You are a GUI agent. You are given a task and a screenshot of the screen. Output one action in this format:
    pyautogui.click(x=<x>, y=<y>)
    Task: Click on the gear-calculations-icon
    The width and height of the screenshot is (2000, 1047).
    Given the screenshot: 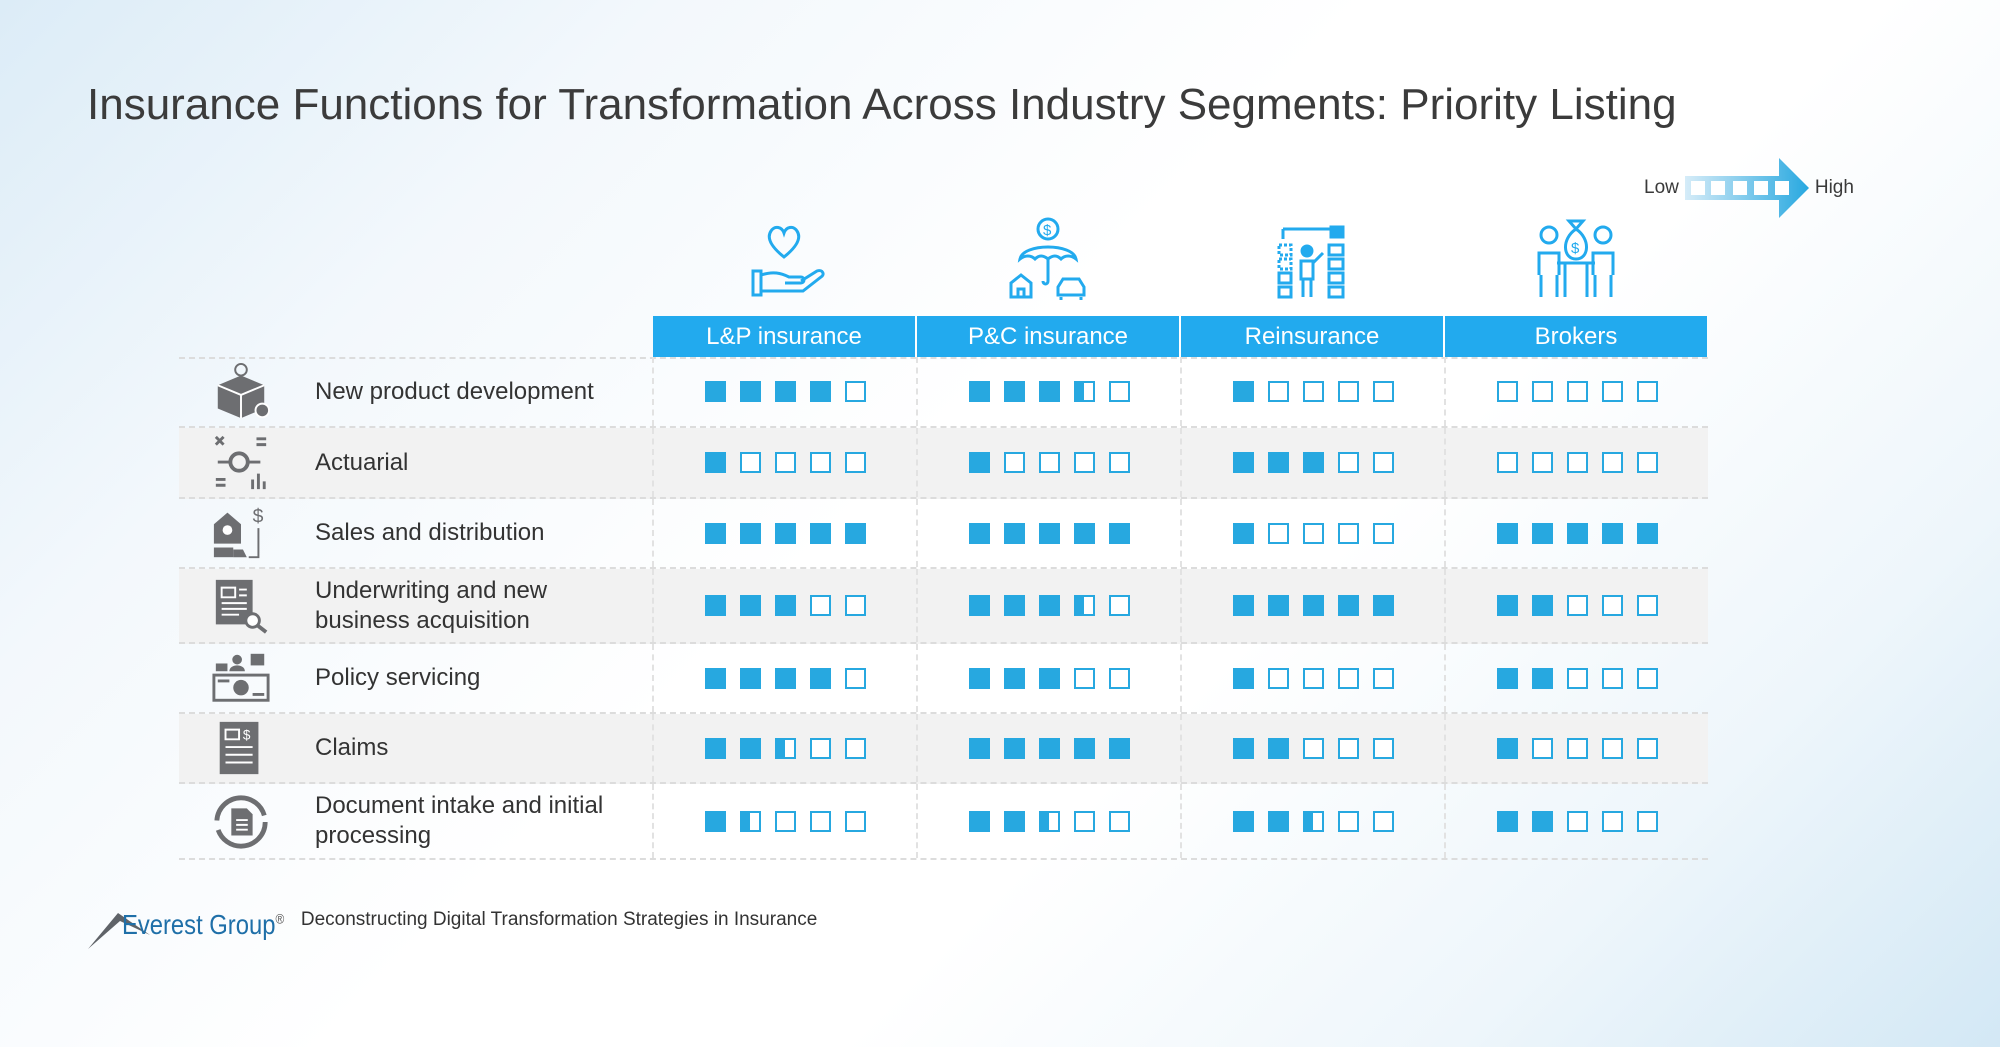 What is the action you would take?
    pyautogui.click(x=240, y=462)
    